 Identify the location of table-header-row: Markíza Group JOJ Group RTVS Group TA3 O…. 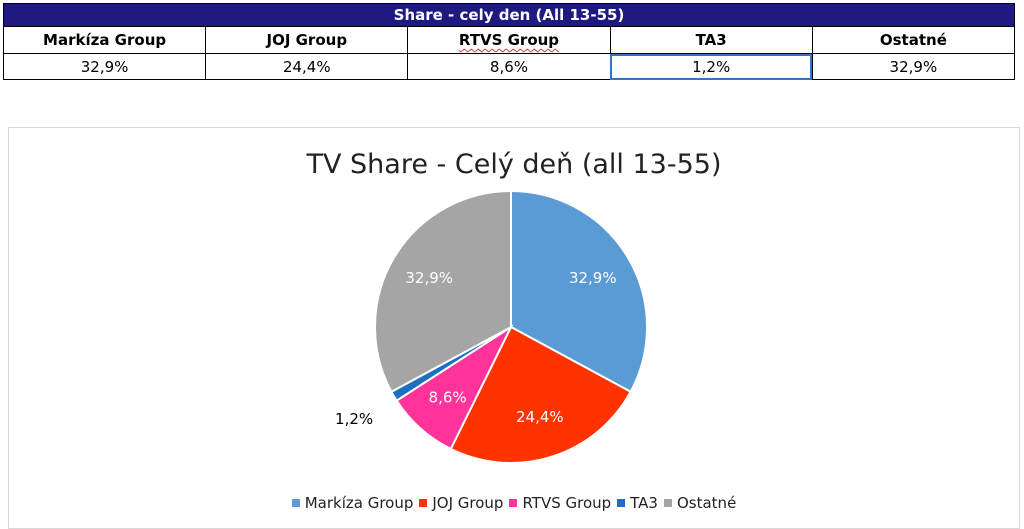
(509, 40).